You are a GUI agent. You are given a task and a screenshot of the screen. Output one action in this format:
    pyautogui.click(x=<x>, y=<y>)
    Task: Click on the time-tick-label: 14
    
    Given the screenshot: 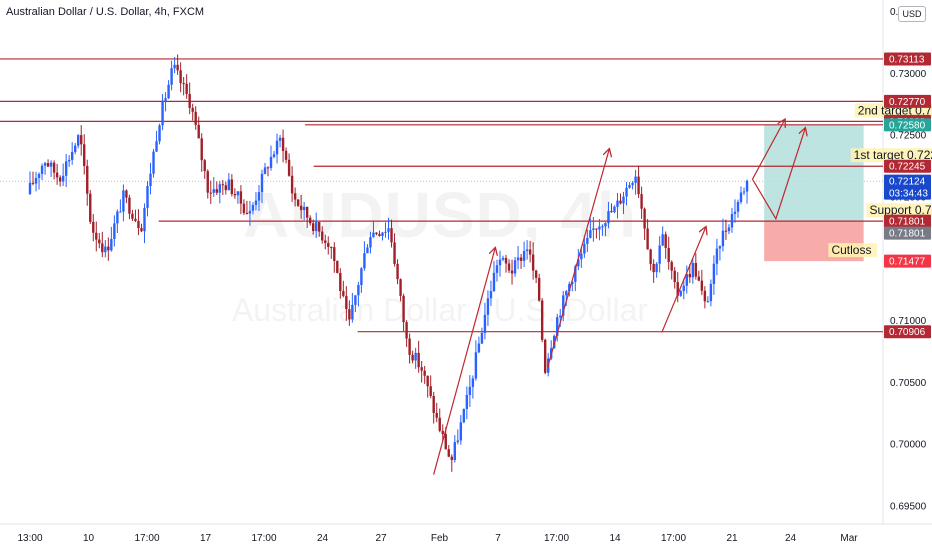 What is the action you would take?
    pyautogui.click(x=615, y=538)
    